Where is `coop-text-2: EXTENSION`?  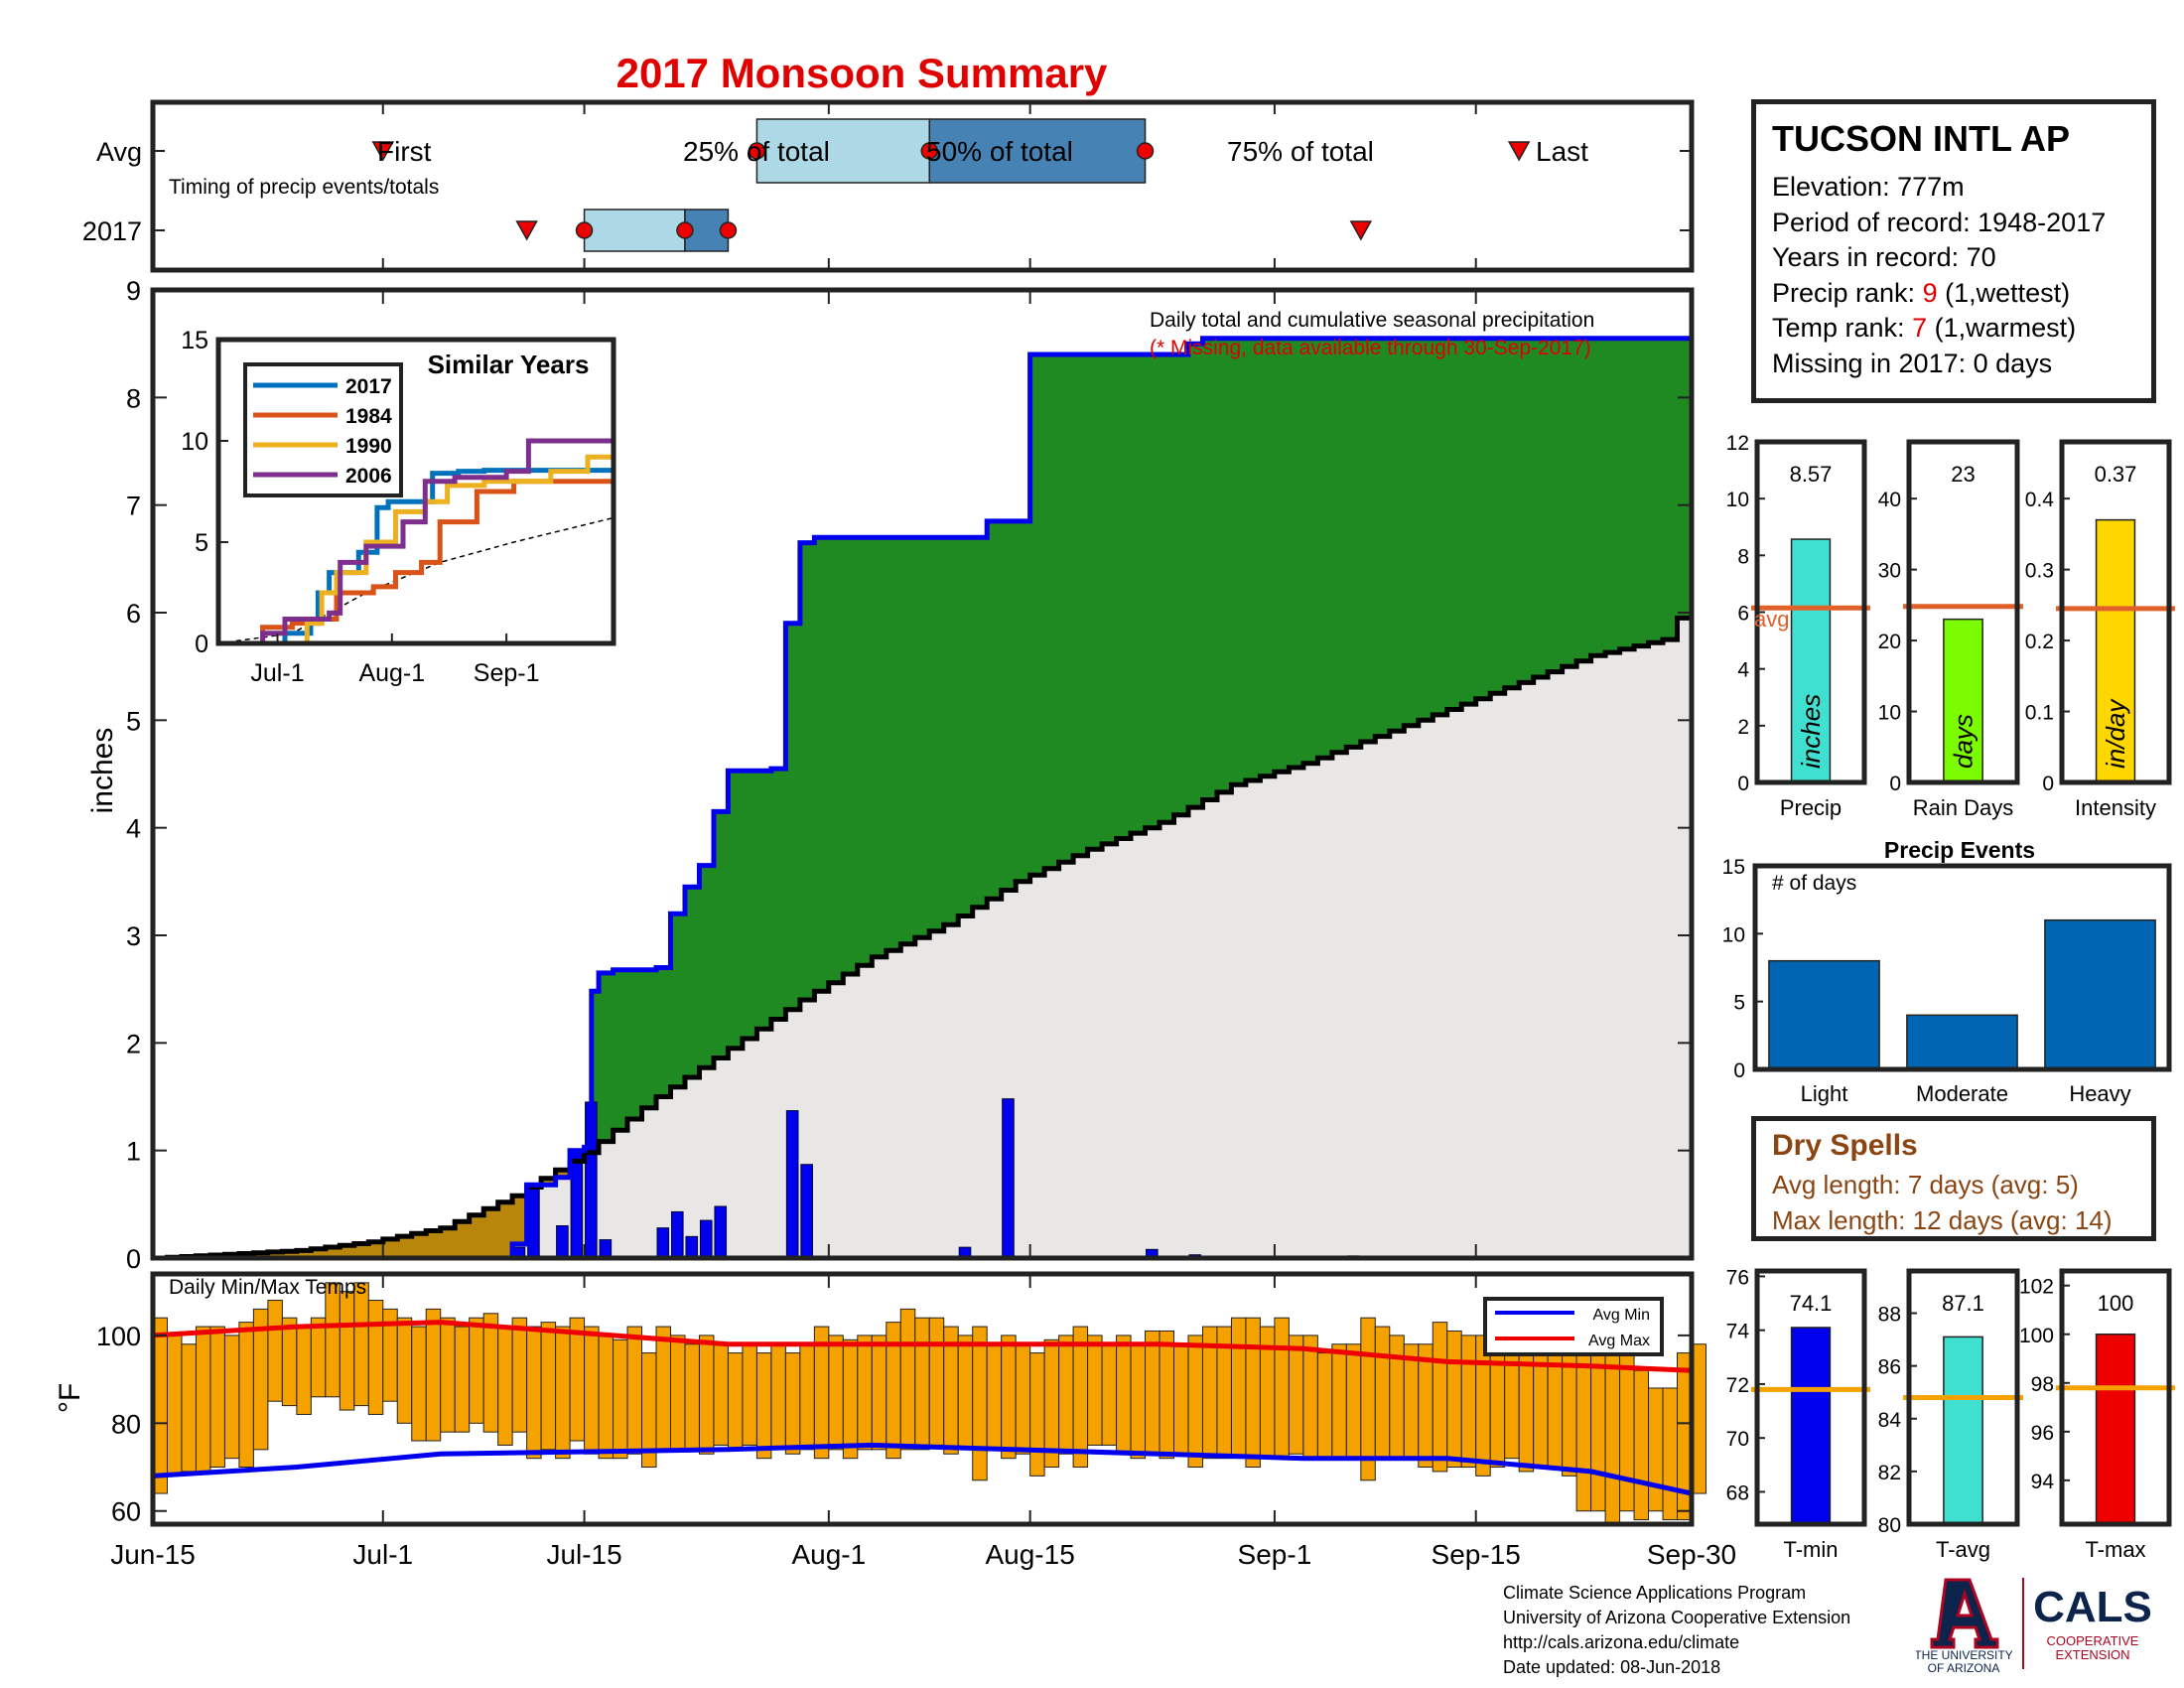
coop-text-2: EXTENSION is located at coordinates (2092, 1654).